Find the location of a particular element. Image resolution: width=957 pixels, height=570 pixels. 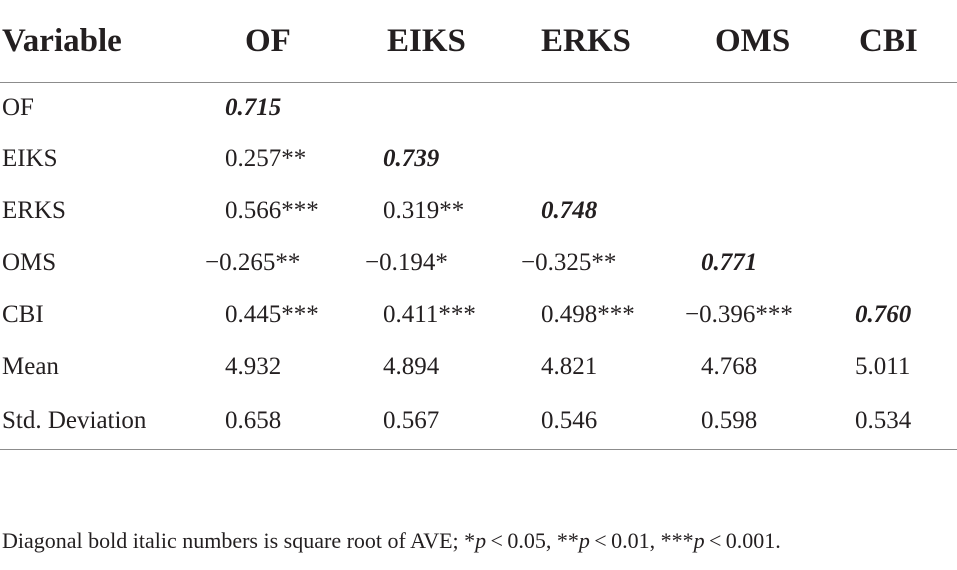

header-of: OF is located at coordinates (285, 41).